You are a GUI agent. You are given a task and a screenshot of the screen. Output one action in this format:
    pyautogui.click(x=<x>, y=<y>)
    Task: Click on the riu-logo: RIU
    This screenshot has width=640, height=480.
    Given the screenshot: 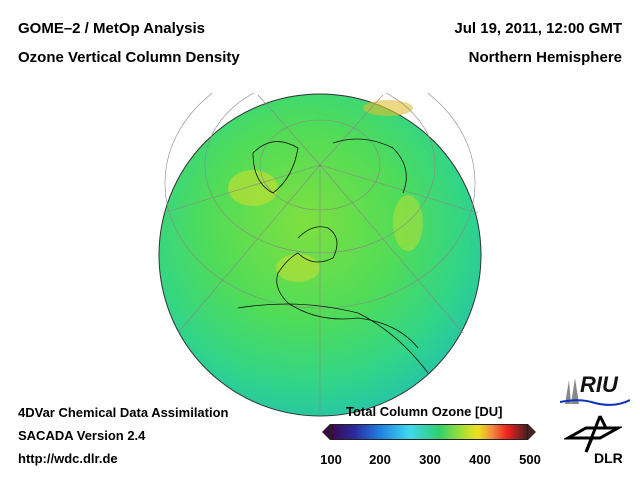 What is the action you would take?
    pyautogui.click(x=595, y=389)
    